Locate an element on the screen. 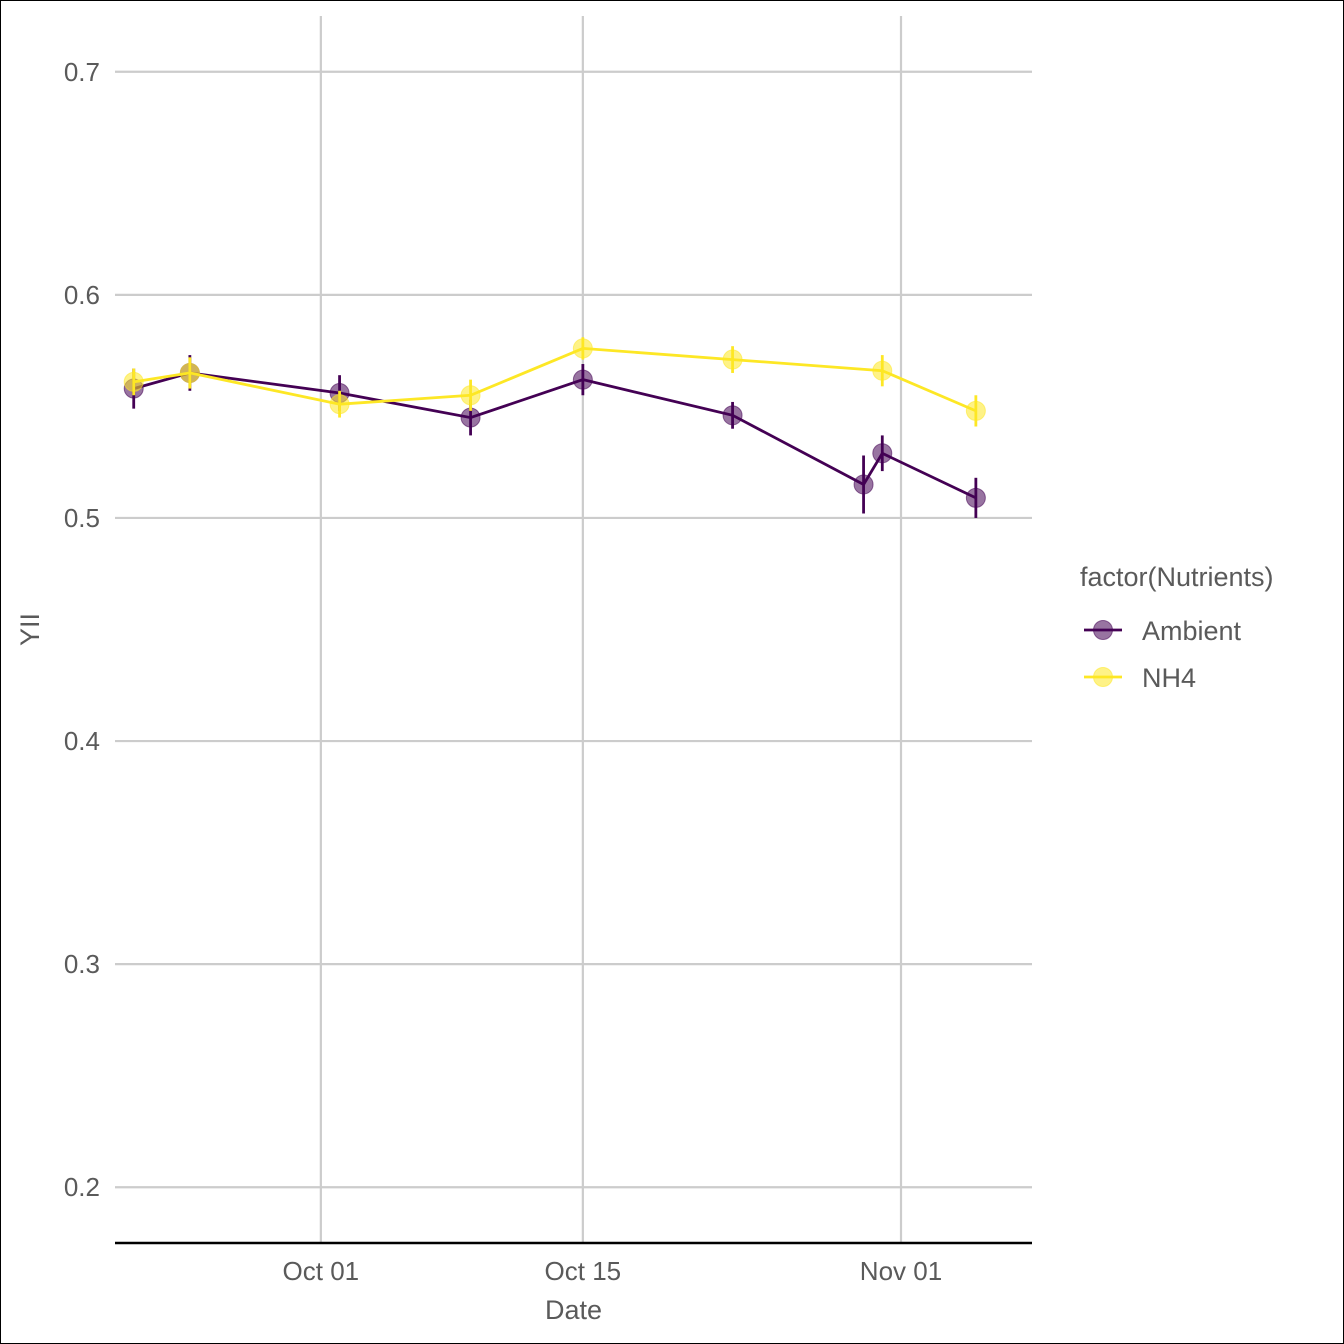 This screenshot has height=1344, width=1344. x-tick-label: Oct 01 is located at coordinates (321, 1271).